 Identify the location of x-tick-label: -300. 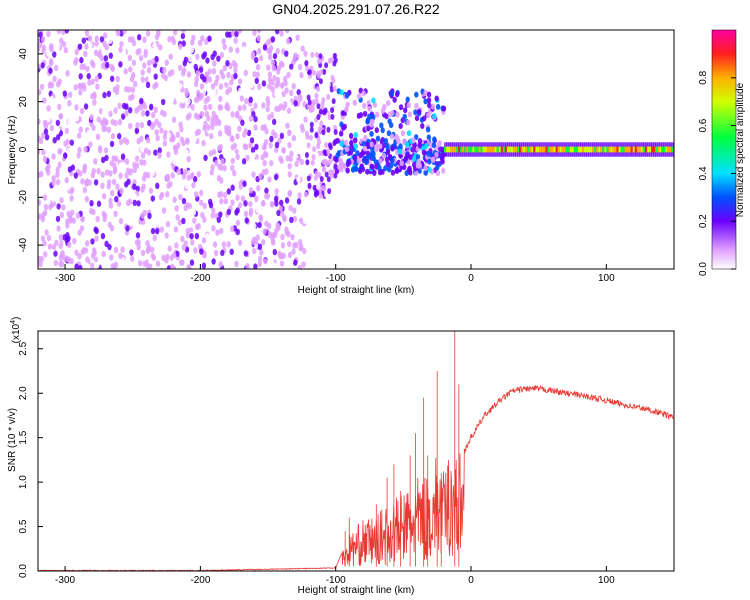
(65, 278).